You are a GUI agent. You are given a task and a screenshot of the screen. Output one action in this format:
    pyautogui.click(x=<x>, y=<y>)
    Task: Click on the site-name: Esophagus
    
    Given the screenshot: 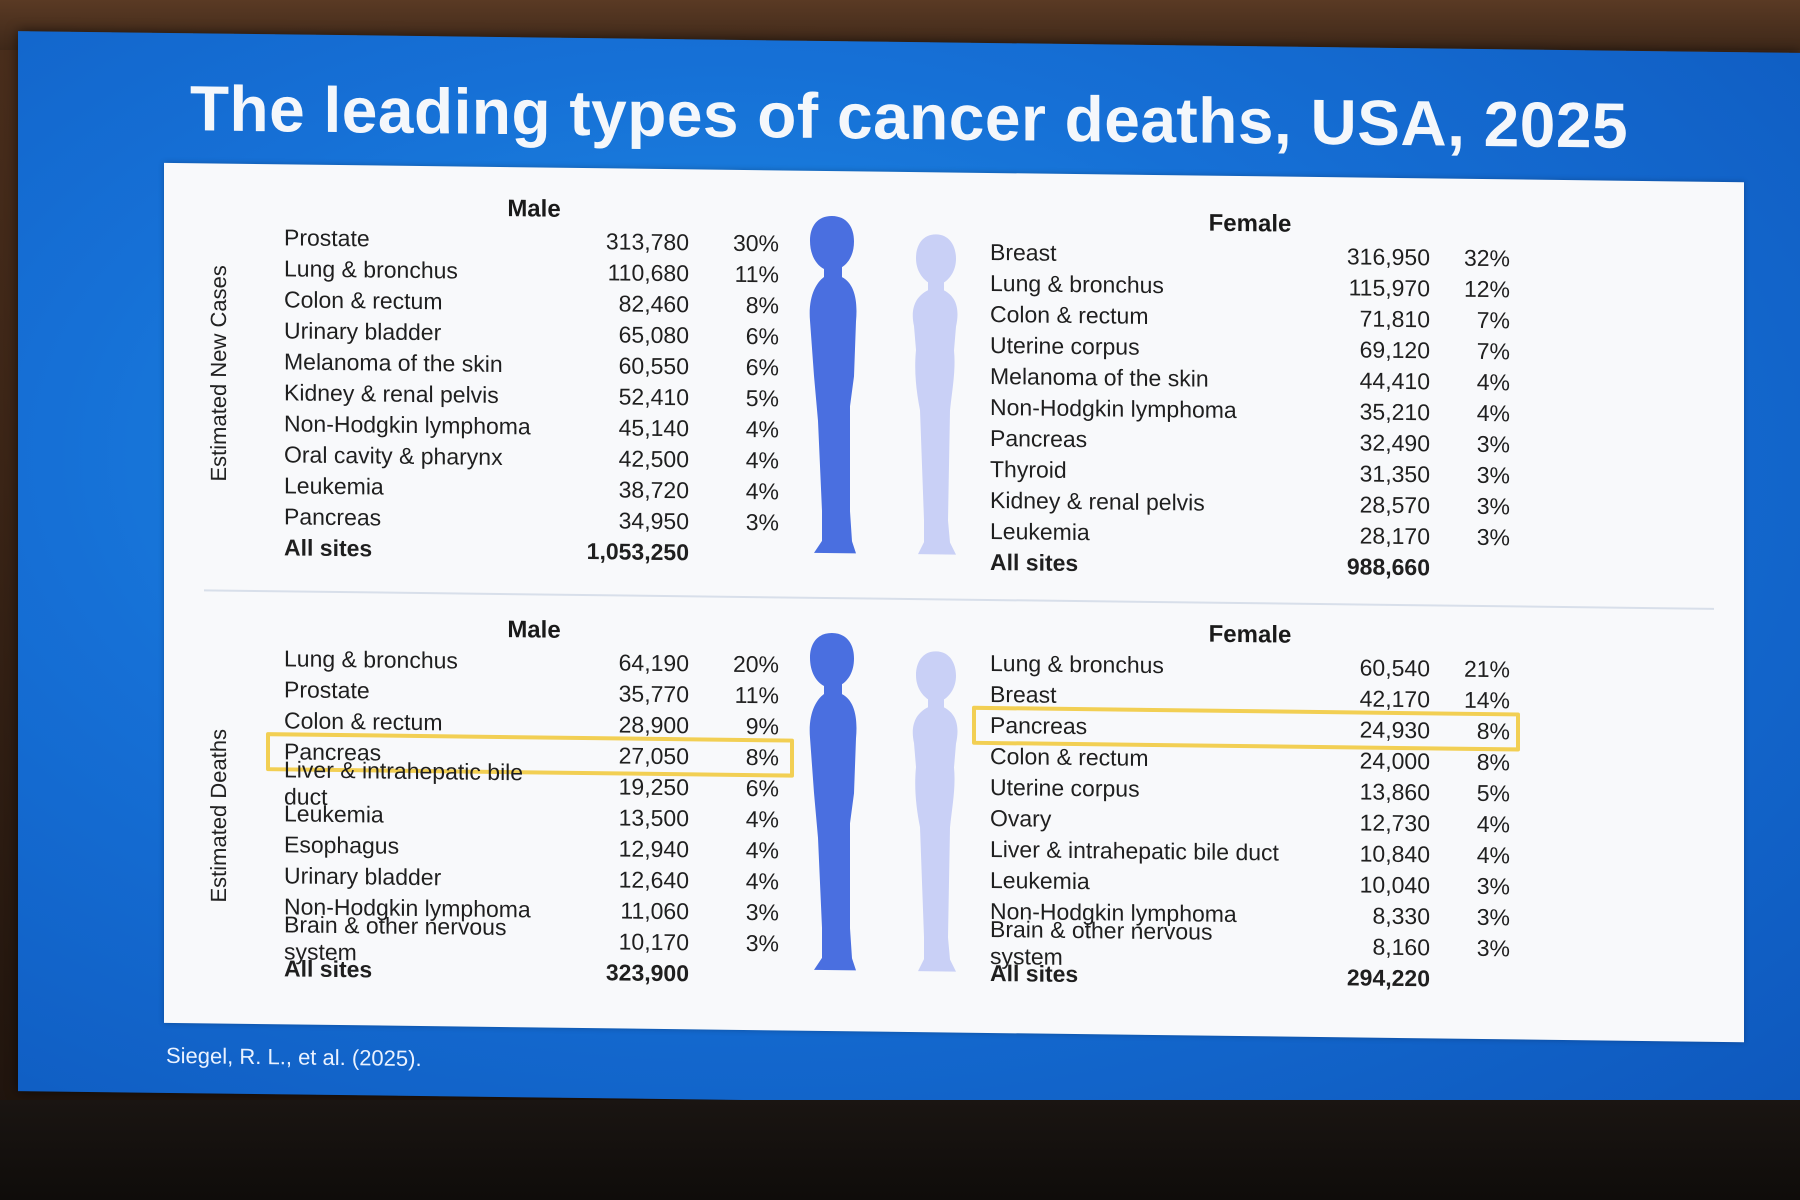 What is the action you would take?
    pyautogui.click(x=342, y=845)
    